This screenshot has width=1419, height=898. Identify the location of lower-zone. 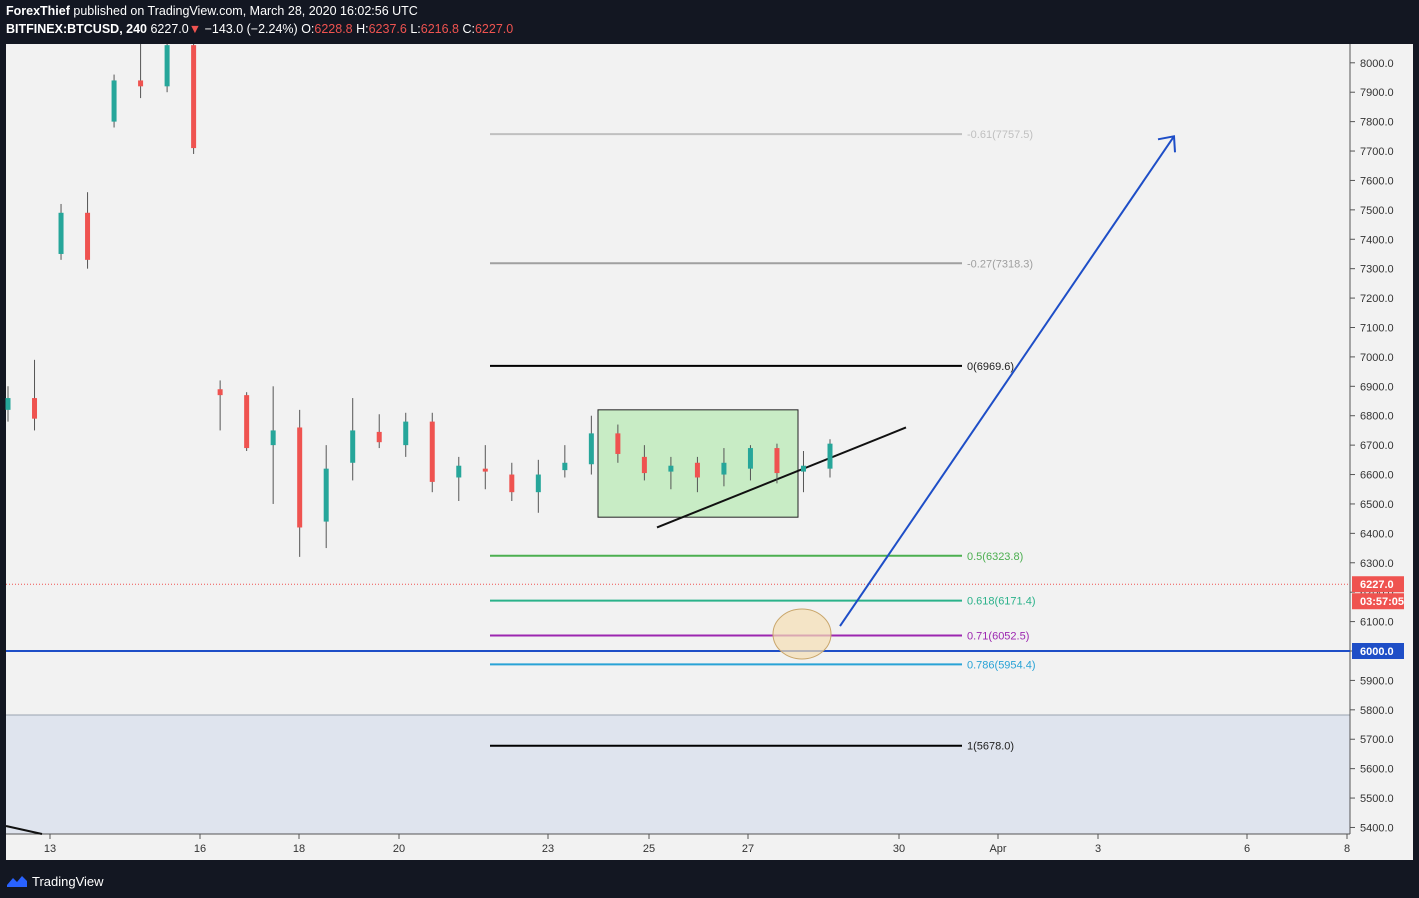
(678, 774).